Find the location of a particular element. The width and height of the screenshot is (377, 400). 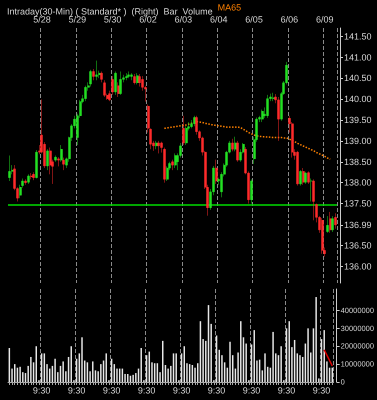

chart-title: Intraday(30-Min) ( Standard* ) (Right) Bar Volume is located at coordinates (110, 11).